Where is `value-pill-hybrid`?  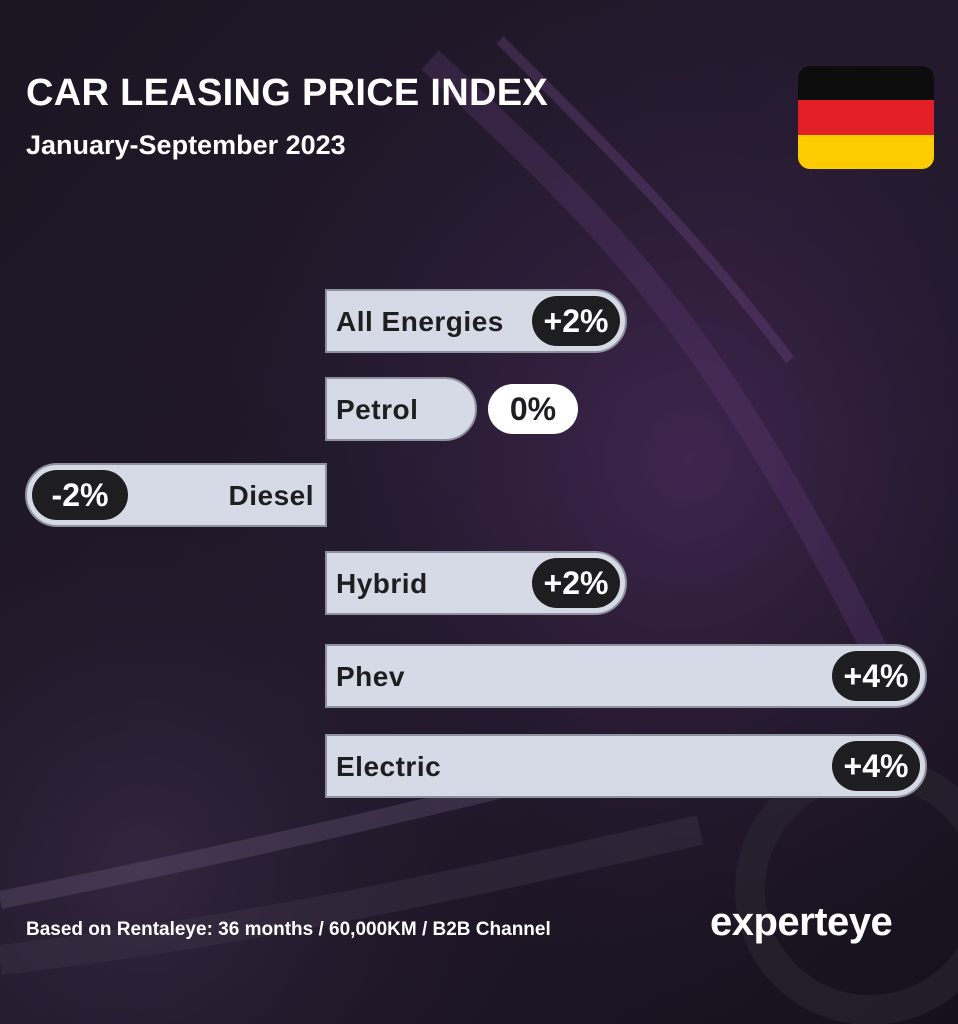
value-pill-hybrid is located at coordinates (576, 583).